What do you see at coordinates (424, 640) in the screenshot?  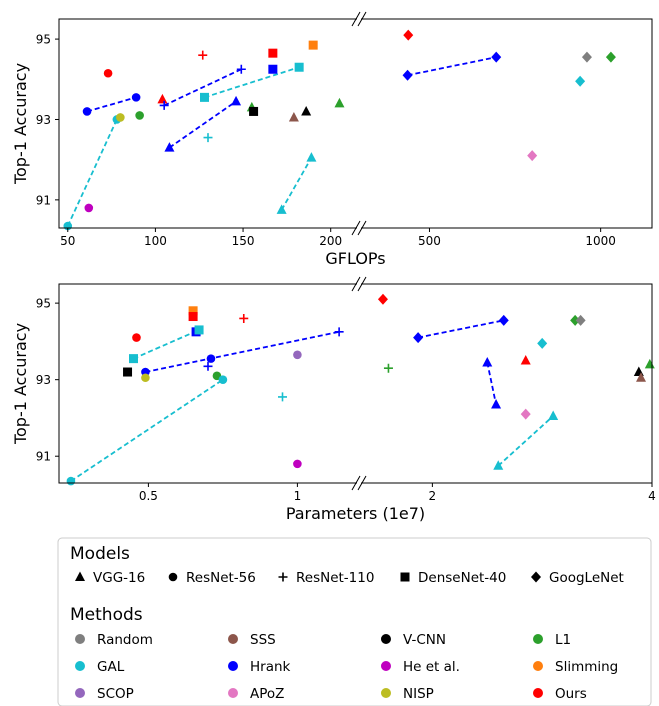 I see `legend-method-label: V-CNN` at bounding box center [424, 640].